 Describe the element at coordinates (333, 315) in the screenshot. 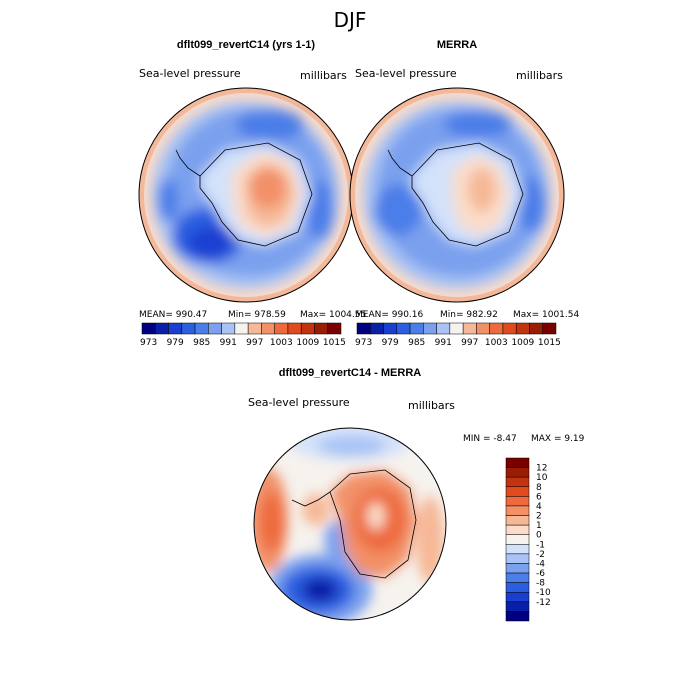

I see `panel-model-max: Max= 1004.55` at that location.